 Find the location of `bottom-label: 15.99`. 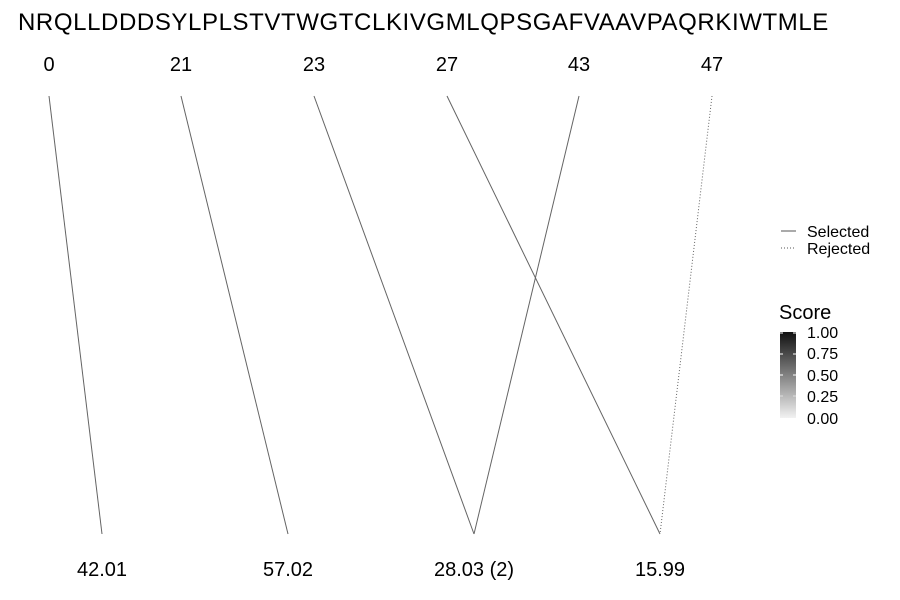

bottom-label: 15.99 is located at coordinates (660, 570).